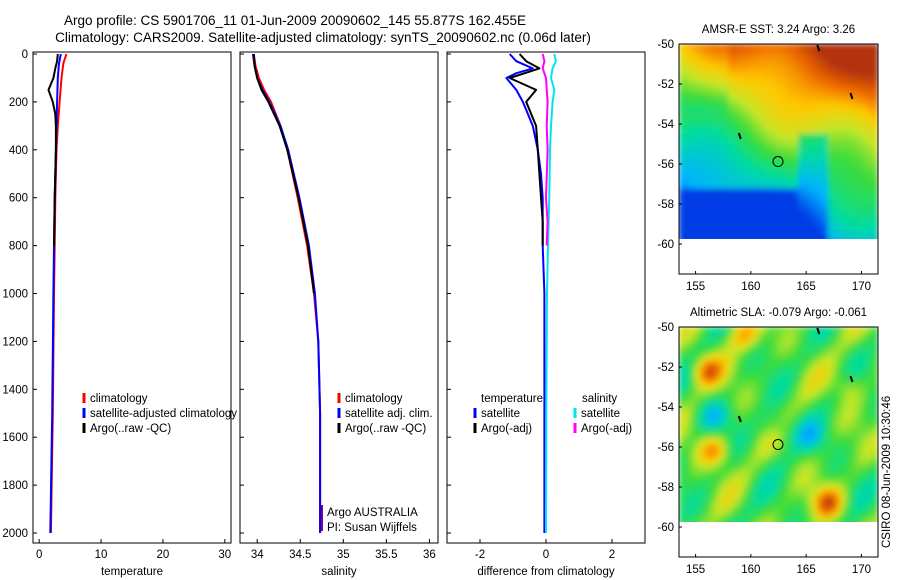 This screenshot has width=900, height=580. What do you see at coordinates (806, 570) in the screenshot?
I see `lon-tick-label: 165` at bounding box center [806, 570].